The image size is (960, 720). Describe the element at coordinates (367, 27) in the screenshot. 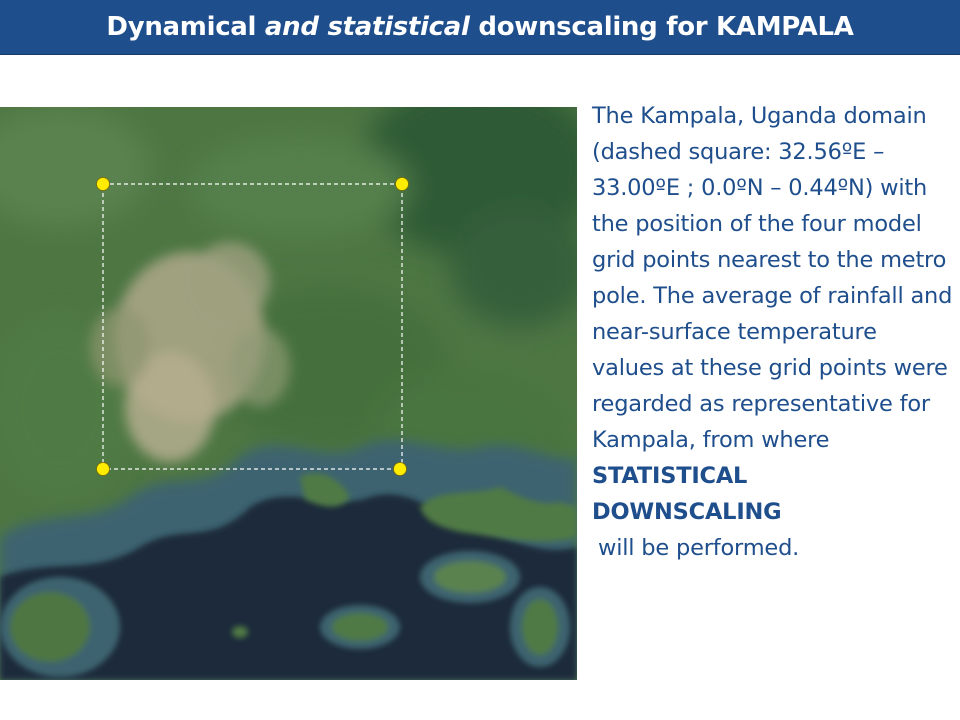

I see `title-part-2: and statistical` at that location.